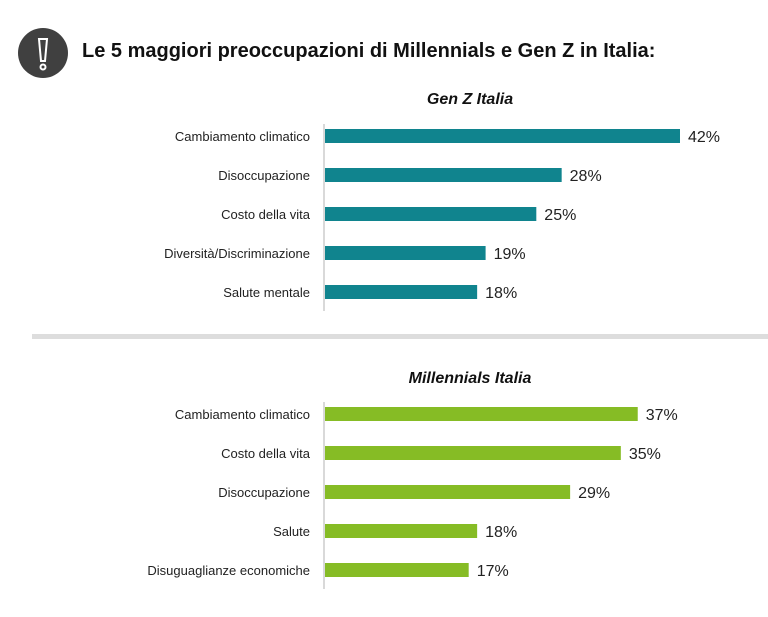 The width and height of the screenshot is (768, 617). I want to click on value-label: 17%, so click(493, 571).